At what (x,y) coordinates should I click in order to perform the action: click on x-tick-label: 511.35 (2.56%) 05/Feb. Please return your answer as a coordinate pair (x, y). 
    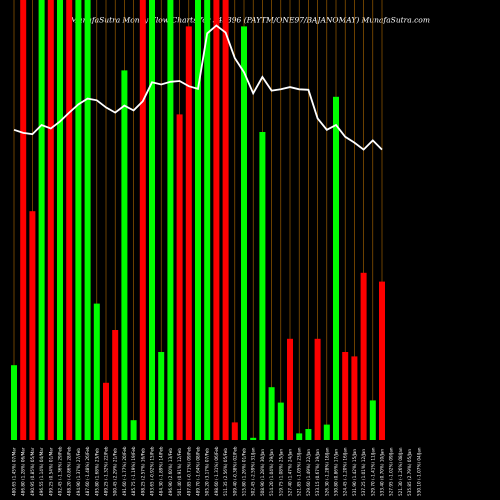
    Looking at the image, I should click on (225, 472).